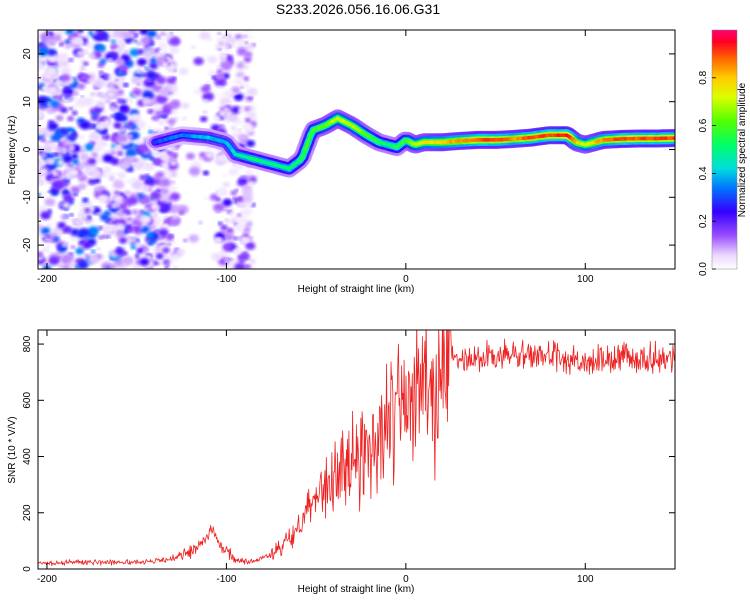  What do you see at coordinates (703, 125) in the screenshot?
I see `colorbar-tick-label: 0.6` at bounding box center [703, 125].